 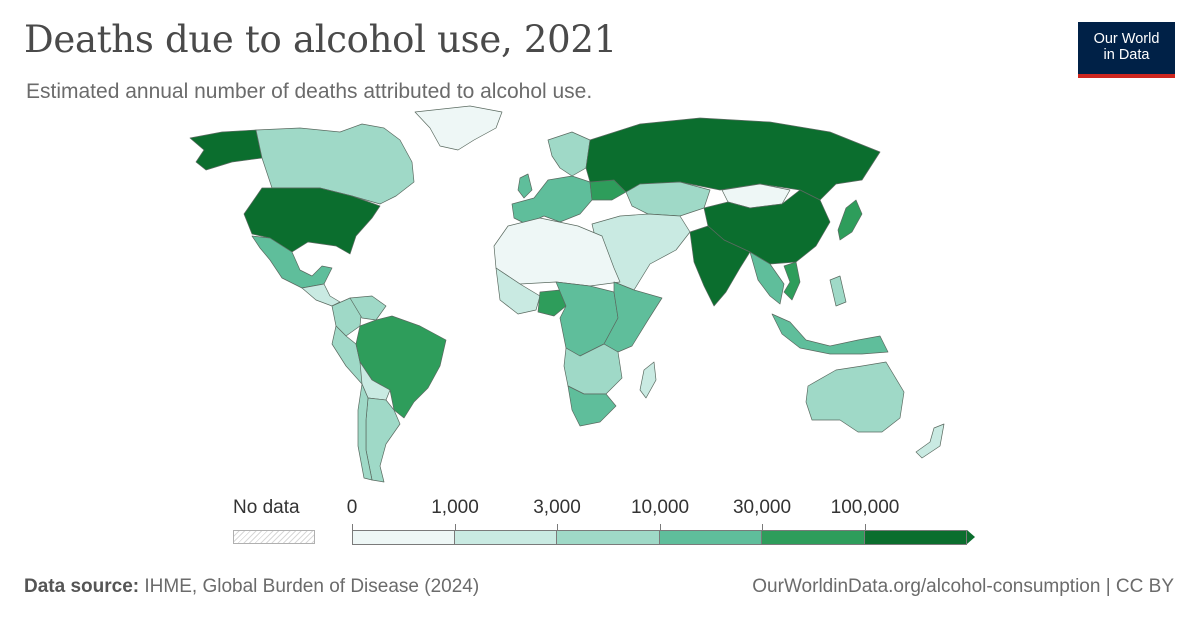 I want to click on legend-tick-label: 0, so click(x=352, y=507).